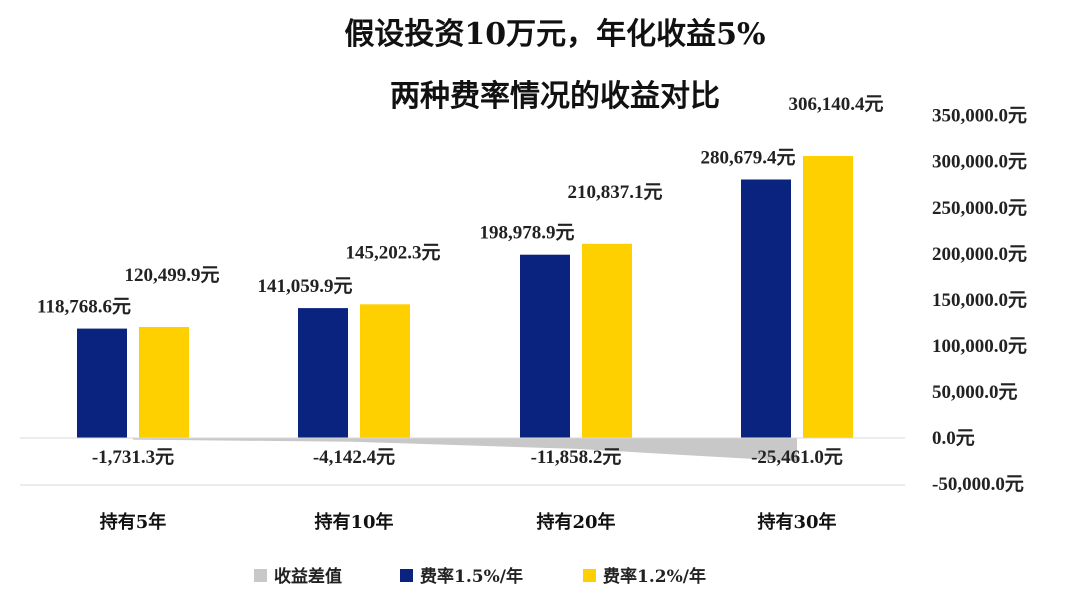  Describe the element at coordinates (468, 522) in the screenshot. I see `x-axis: 持有5年 持有10年 持有20年 持有30年` at that location.